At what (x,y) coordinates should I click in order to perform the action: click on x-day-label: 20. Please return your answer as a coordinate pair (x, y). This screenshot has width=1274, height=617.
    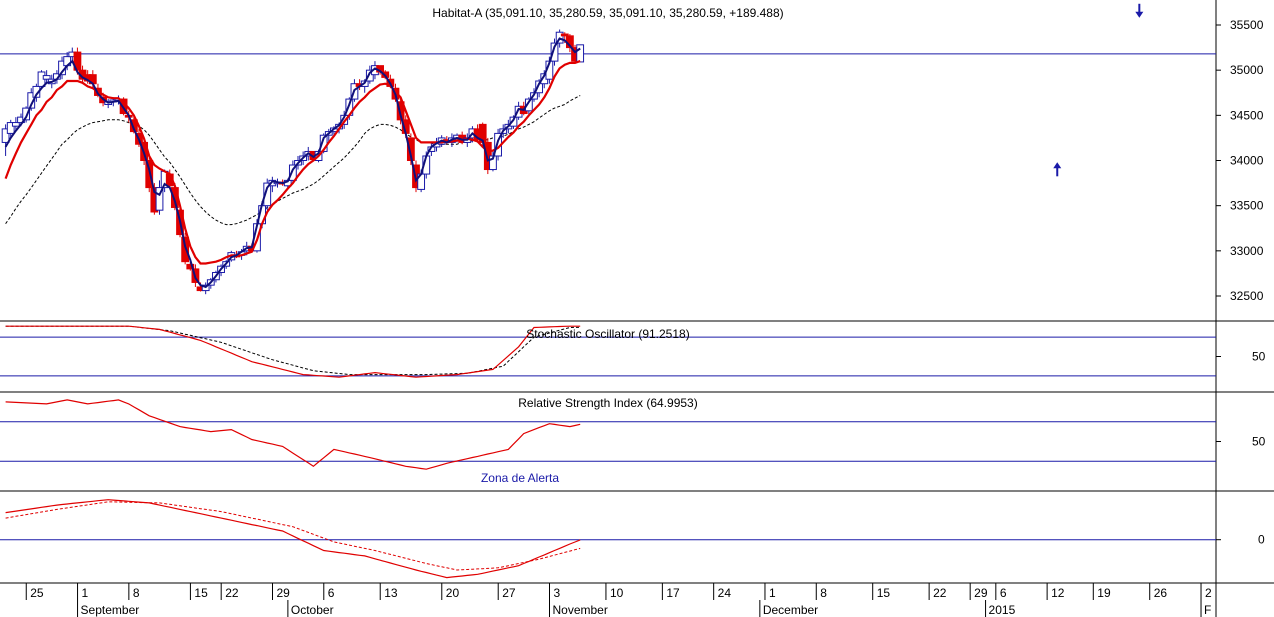
    Looking at the image, I should click on (453, 593).